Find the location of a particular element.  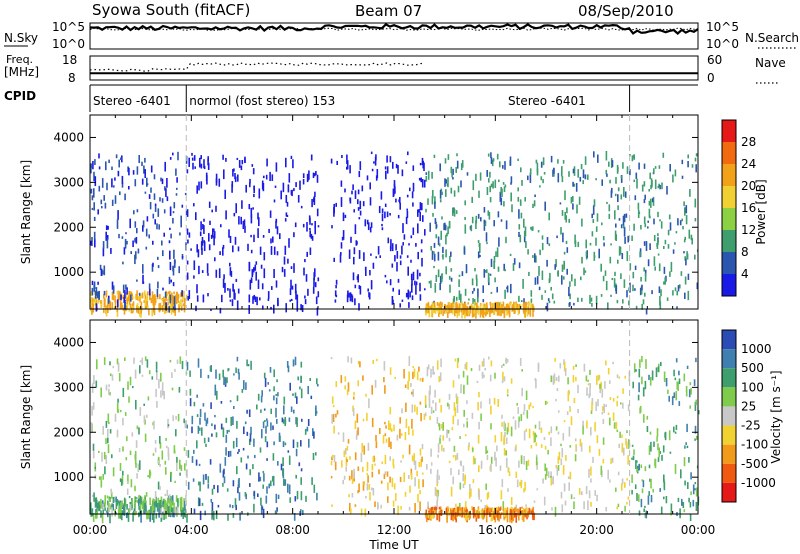

colorbar-tick-label: 4 is located at coordinates (745, 274).